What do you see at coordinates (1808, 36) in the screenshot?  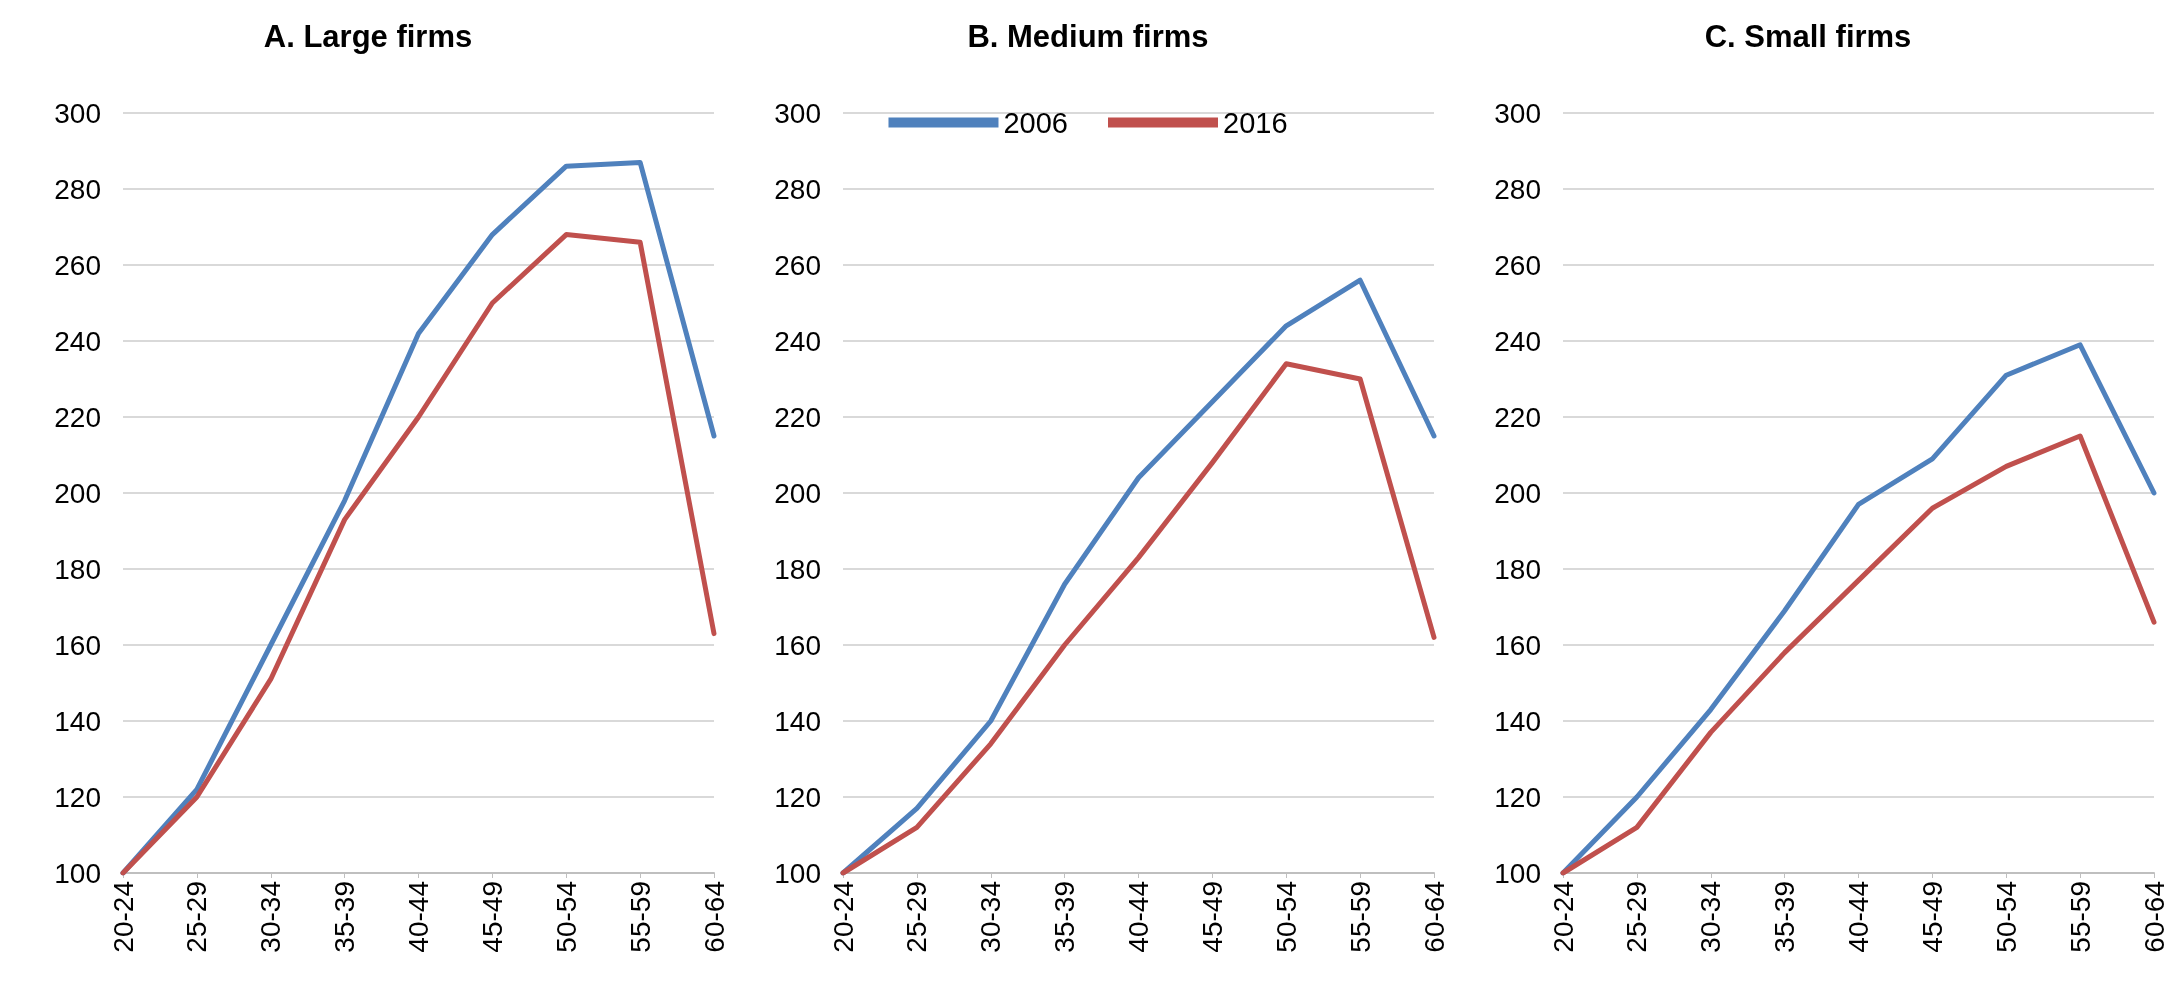 I see `chart-title: C. Small firms` at bounding box center [1808, 36].